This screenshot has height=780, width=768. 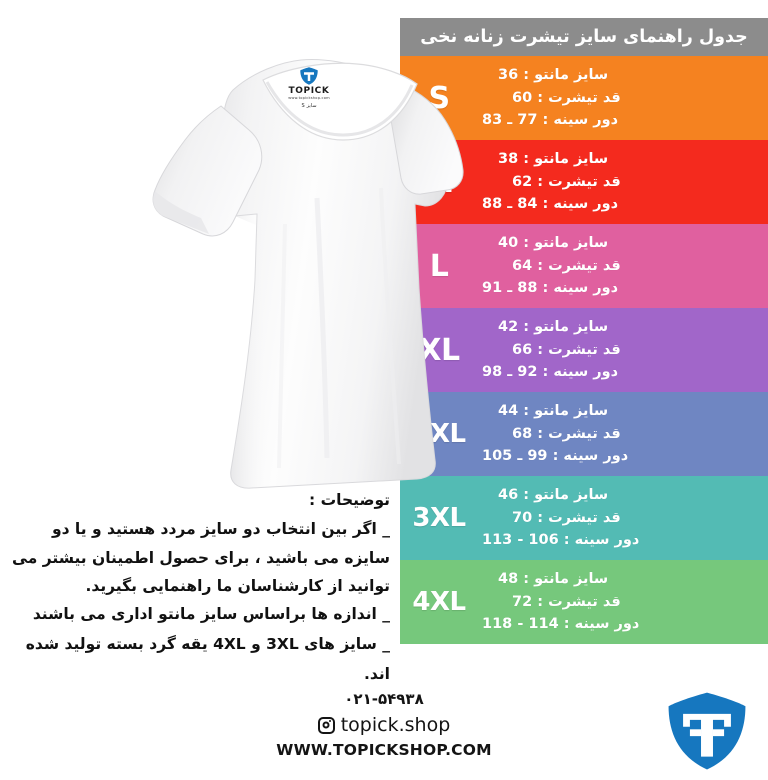 What do you see at coordinates (553, 74) in the screenshot?
I see `row-line-manto-size: سایز مانتو : 36` at bounding box center [553, 74].